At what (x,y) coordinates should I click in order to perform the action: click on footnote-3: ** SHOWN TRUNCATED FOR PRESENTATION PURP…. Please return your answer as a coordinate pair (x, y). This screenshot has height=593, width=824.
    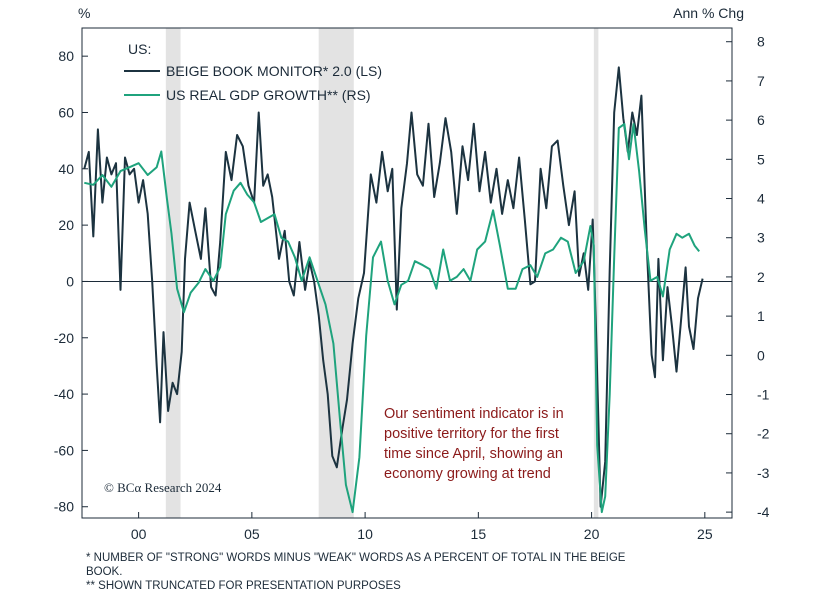
    Looking at the image, I should click on (243, 586).